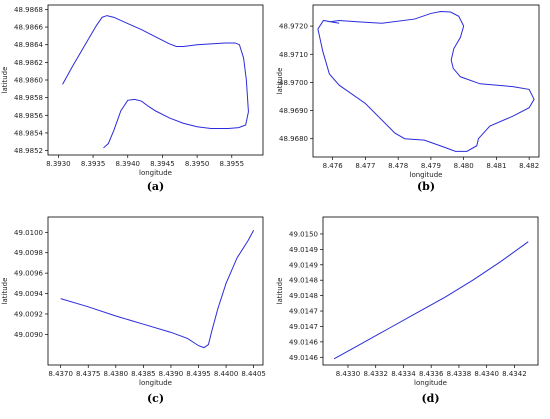  I want to click on y-tick-label-b-2: 48.9700, so click(293, 83).